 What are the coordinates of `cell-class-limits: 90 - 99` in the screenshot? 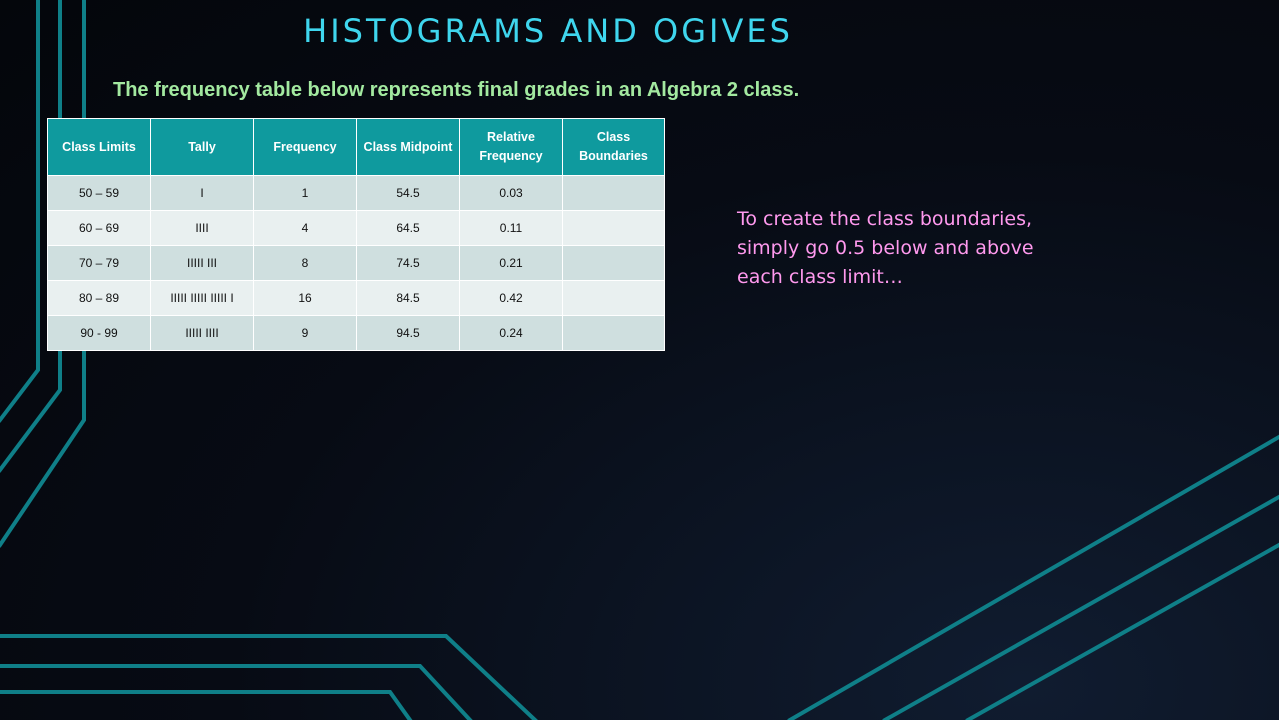 It's located at (99, 333).